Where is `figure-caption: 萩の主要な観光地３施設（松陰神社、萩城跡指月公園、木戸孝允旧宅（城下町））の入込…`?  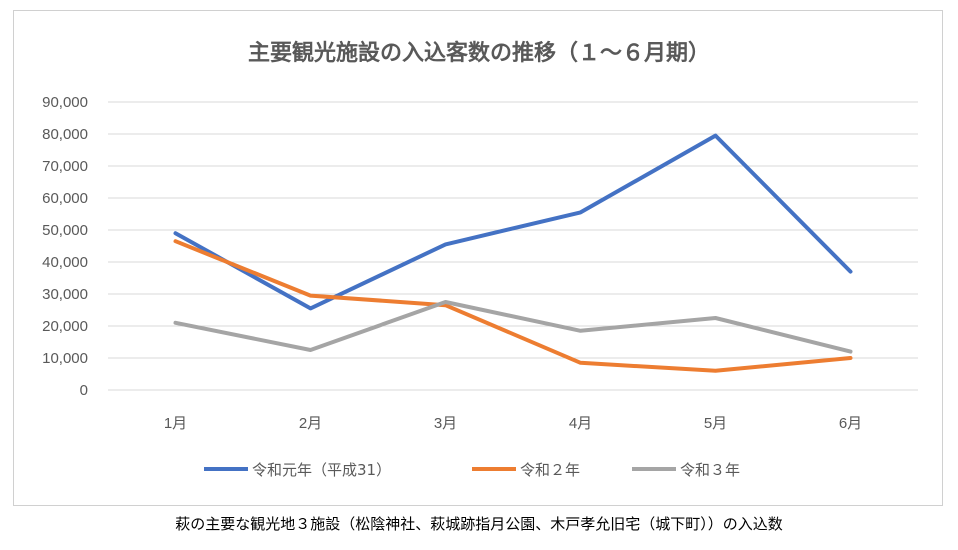 figure-caption: 萩の主要な観光地３施設（松陰神社、萩城跡指月公園、木戸孝允旧宅（城下町））の入込… is located at coordinates (479, 524).